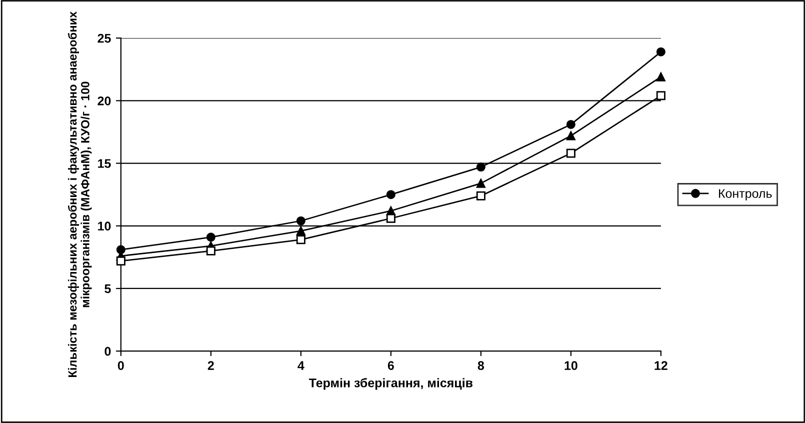 This screenshot has height=423, width=806. Describe the element at coordinates (104, 38) in the screenshot. I see `y-tick-label: 25` at that location.